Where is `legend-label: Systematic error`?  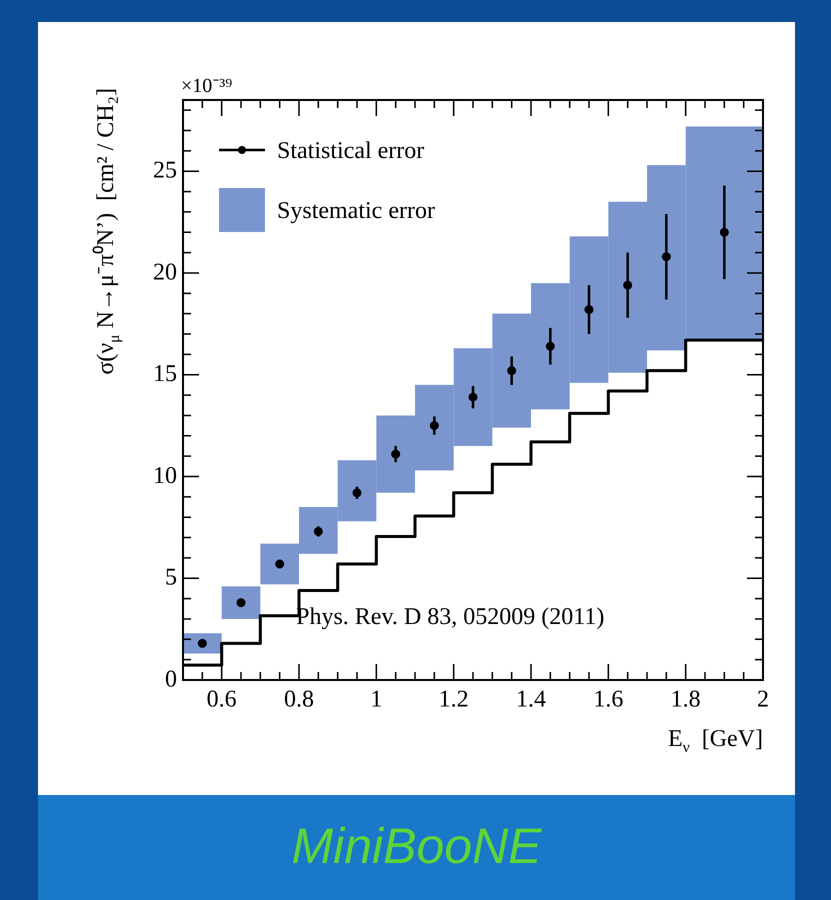 legend-label: Systematic error is located at coordinates (356, 211).